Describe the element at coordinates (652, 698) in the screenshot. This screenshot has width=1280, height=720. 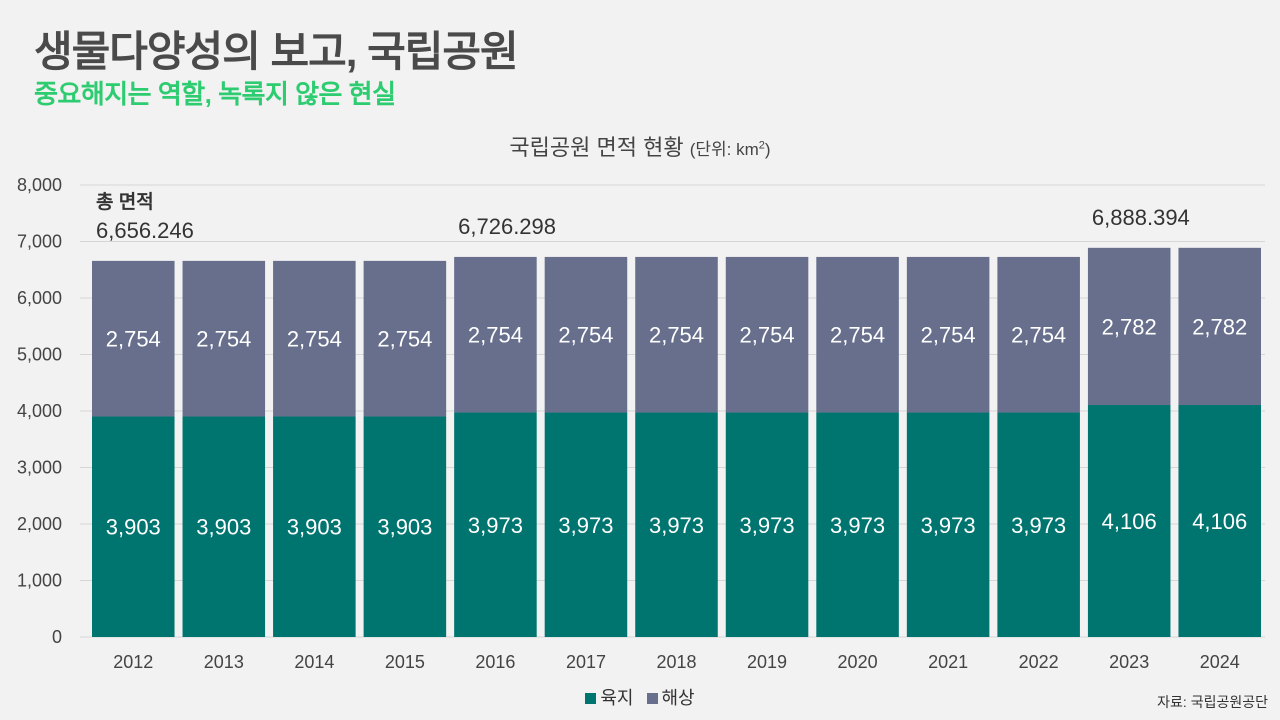
I see `legend-swatch-sea` at that location.